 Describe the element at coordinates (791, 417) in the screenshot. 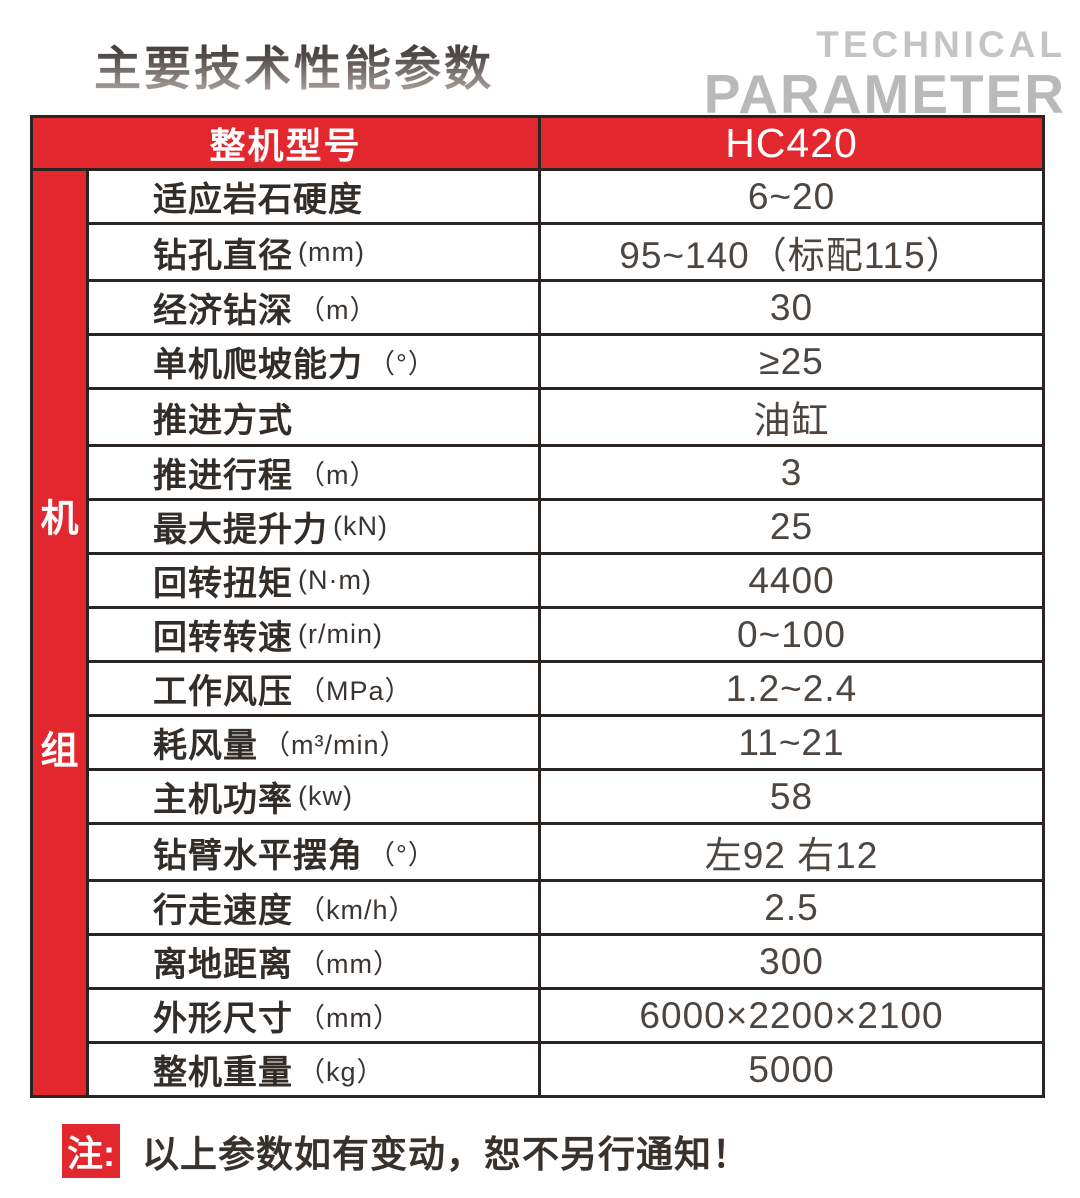

I see `table-row-value: 油缸` at that location.